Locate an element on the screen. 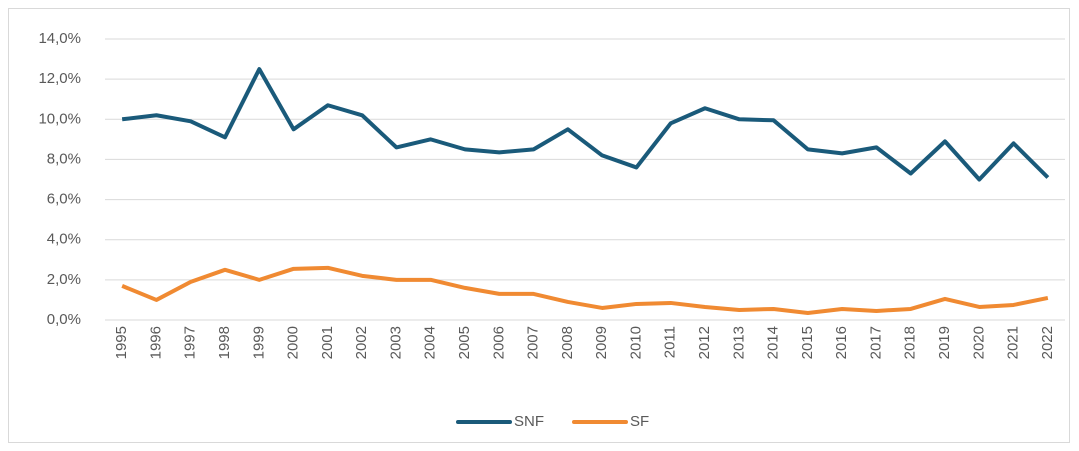 This screenshot has height=451, width=1079. x-tick-label: 1998 is located at coordinates (224, 342).